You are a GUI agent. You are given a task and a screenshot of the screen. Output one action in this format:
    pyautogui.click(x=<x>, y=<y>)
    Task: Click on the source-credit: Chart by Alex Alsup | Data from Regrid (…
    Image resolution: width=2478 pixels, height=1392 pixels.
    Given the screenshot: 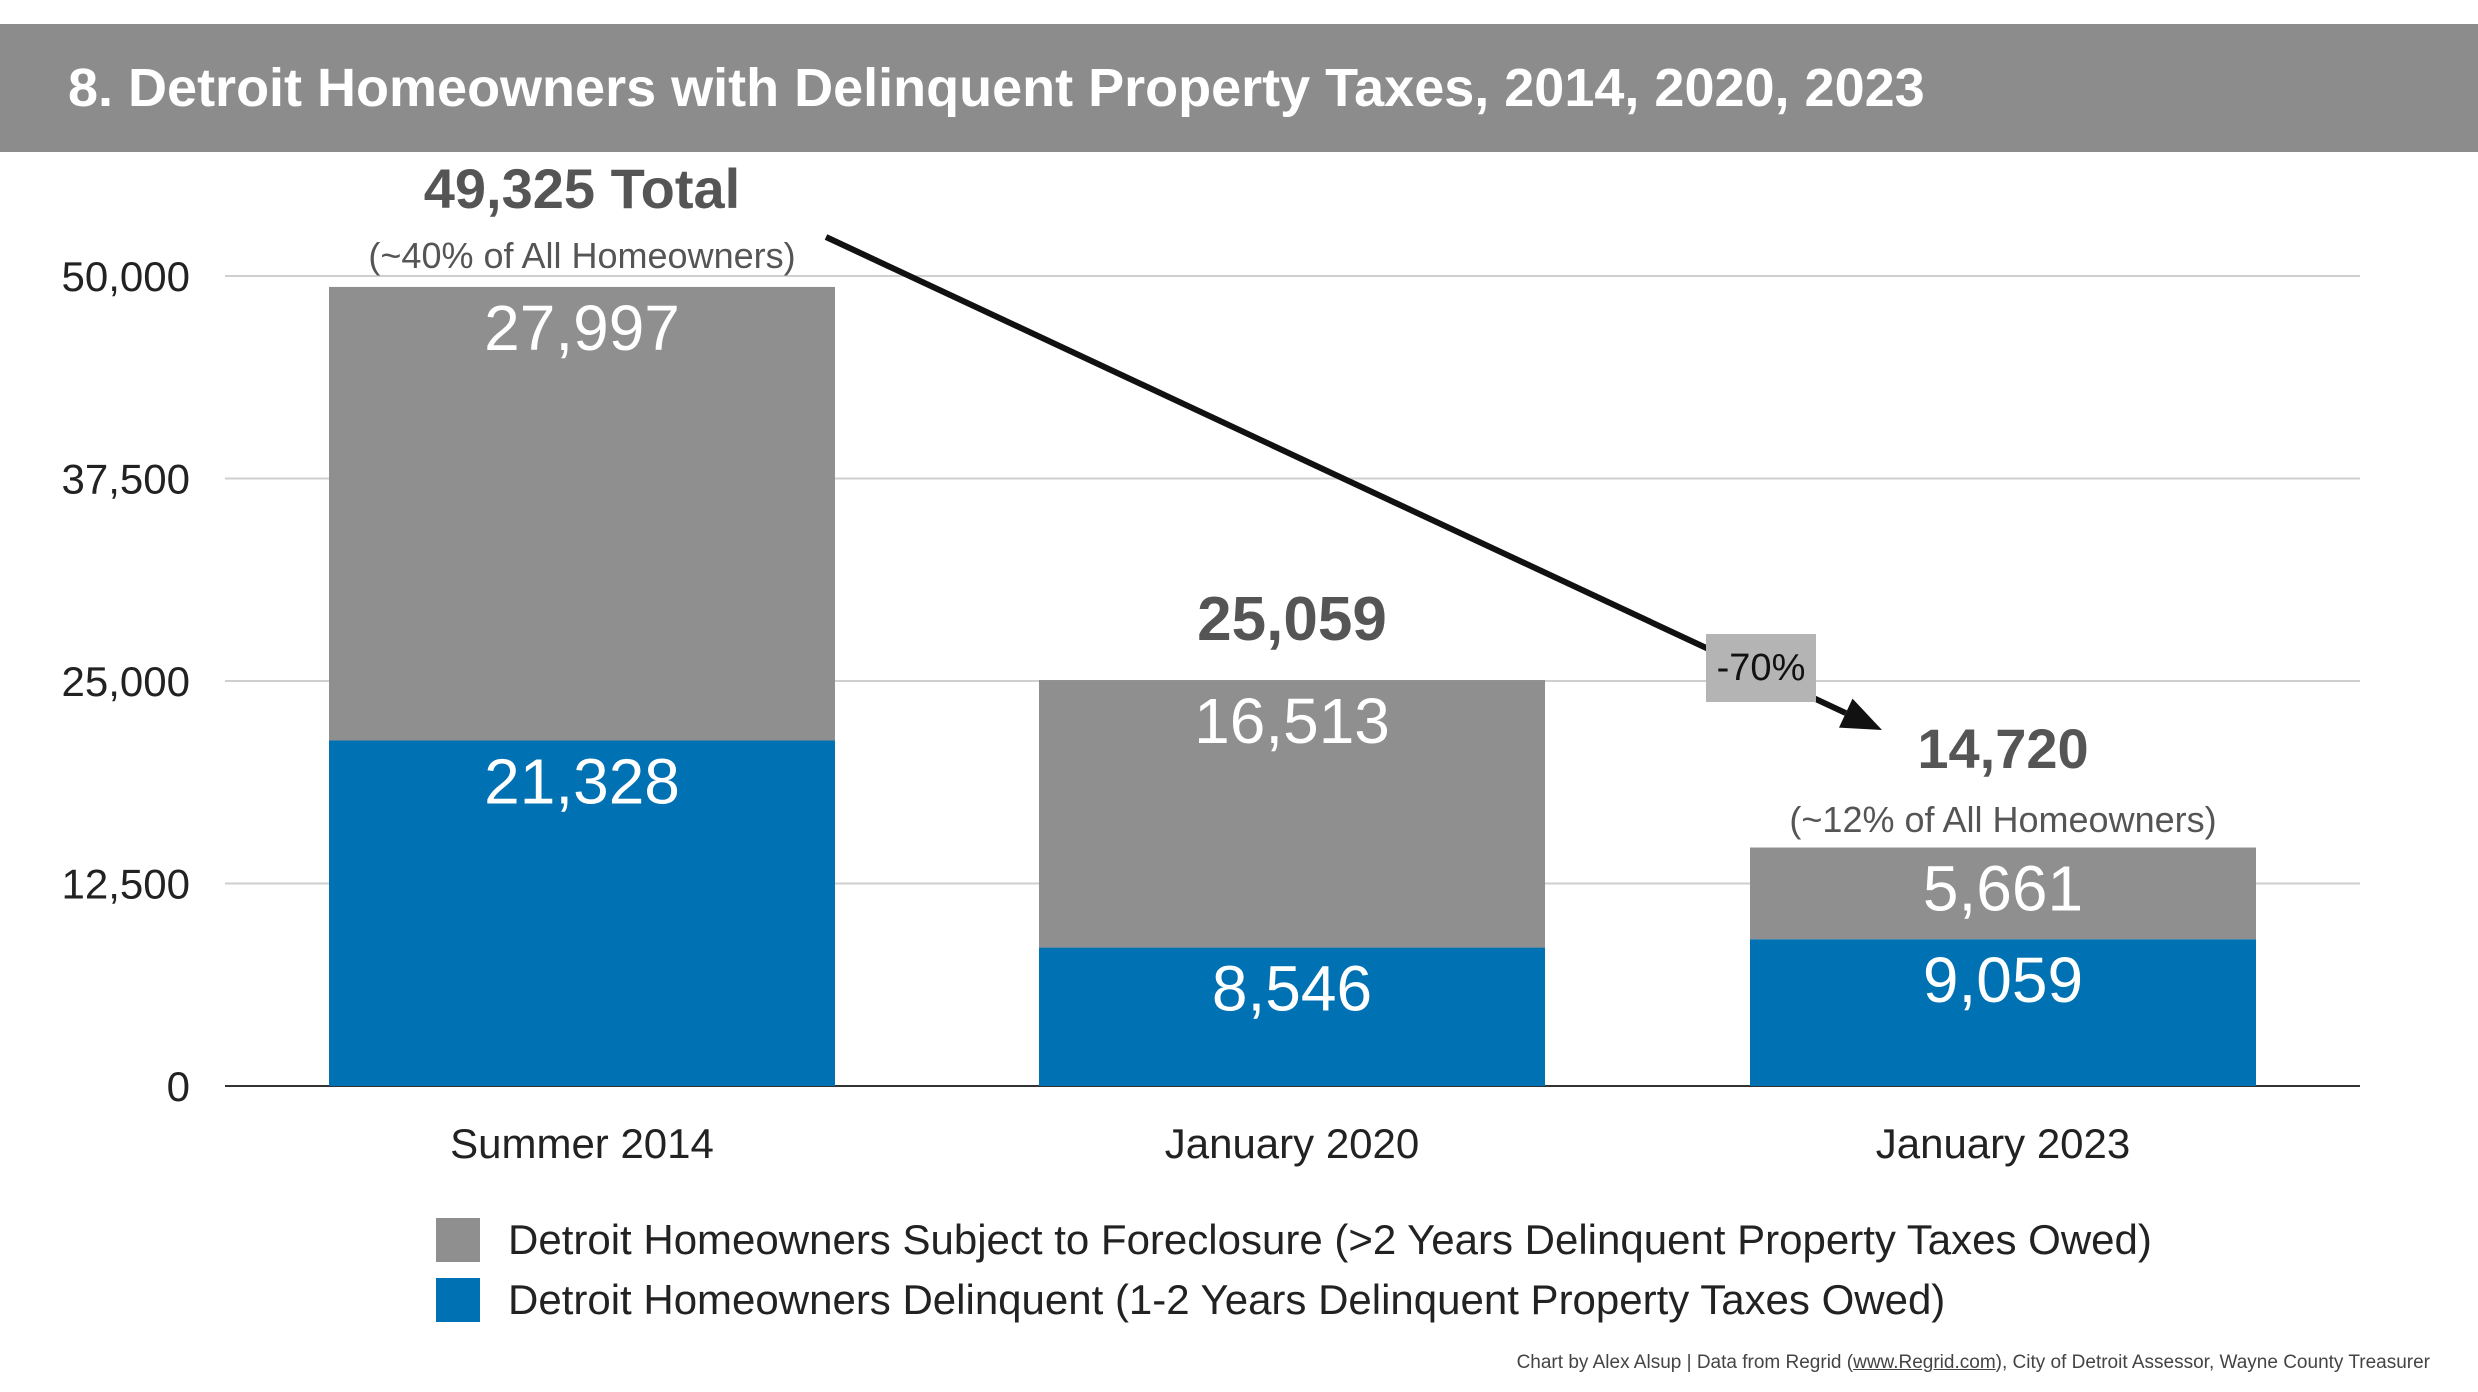 What is the action you would take?
    pyautogui.click(x=1973, y=1363)
    